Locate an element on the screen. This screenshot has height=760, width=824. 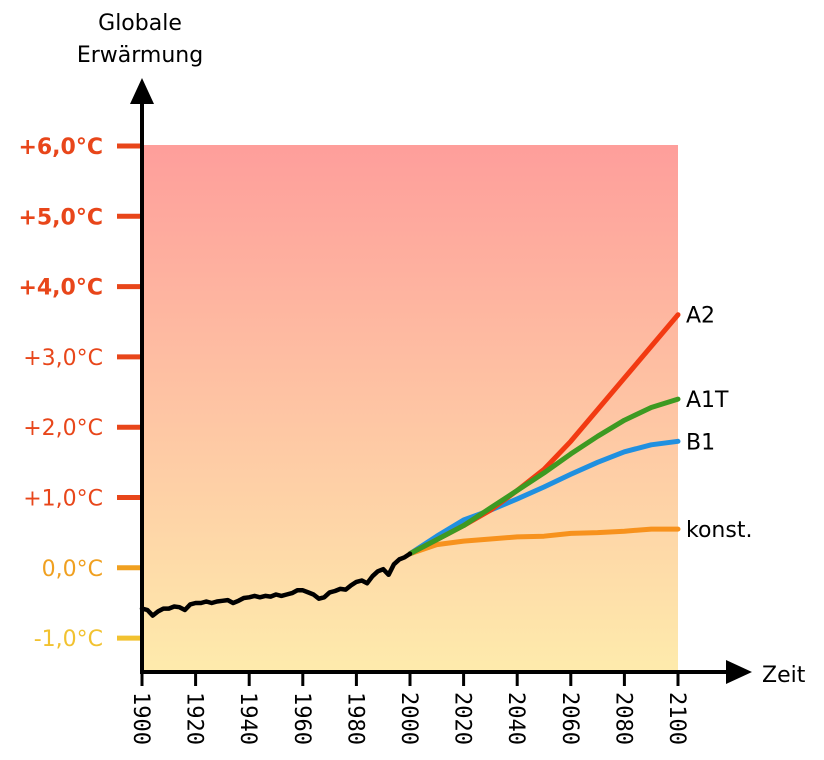
y-tick-label: +1,0°C is located at coordinates (63, 499).